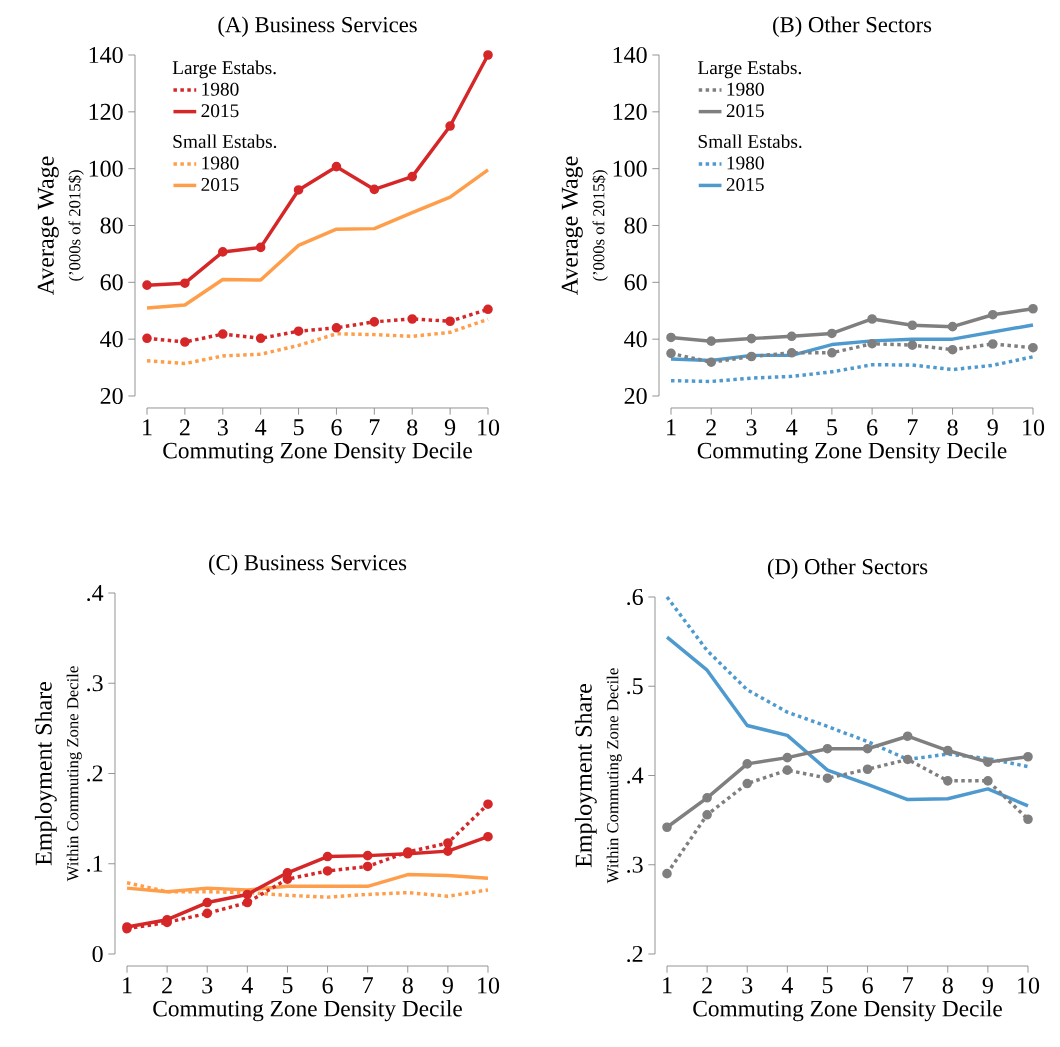 The width and height of the screenshot is (1060, 1047). Describe the element at coordinates (97, 954) in the screenshot. I see `y-tick-label: 0` at that location.